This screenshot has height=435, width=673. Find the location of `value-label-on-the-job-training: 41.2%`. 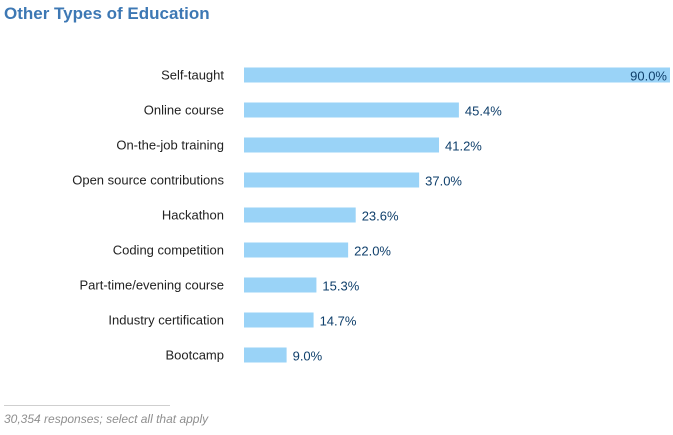

value-label-on-the-job-training: 41.2% is located at coordinates (463, 146).